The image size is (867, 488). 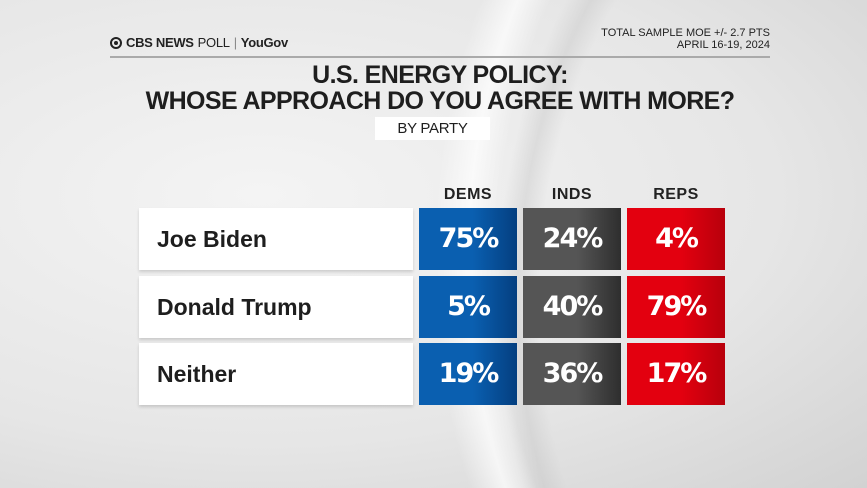 I want to click on cbs-eye-icon, so click(x=116, y=42).